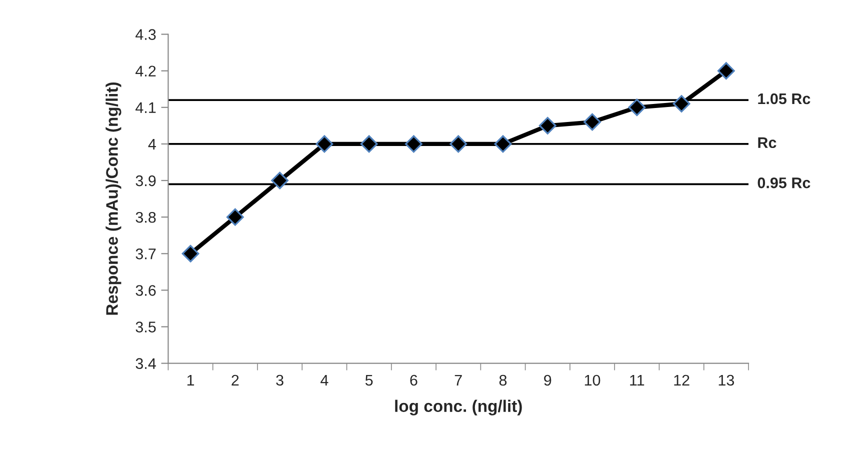 The width and height of the screenshot is (841, 457). Describe the element at coordinates (414, 380) in the screenshot. I see `x-tick-label: 6` at that location.